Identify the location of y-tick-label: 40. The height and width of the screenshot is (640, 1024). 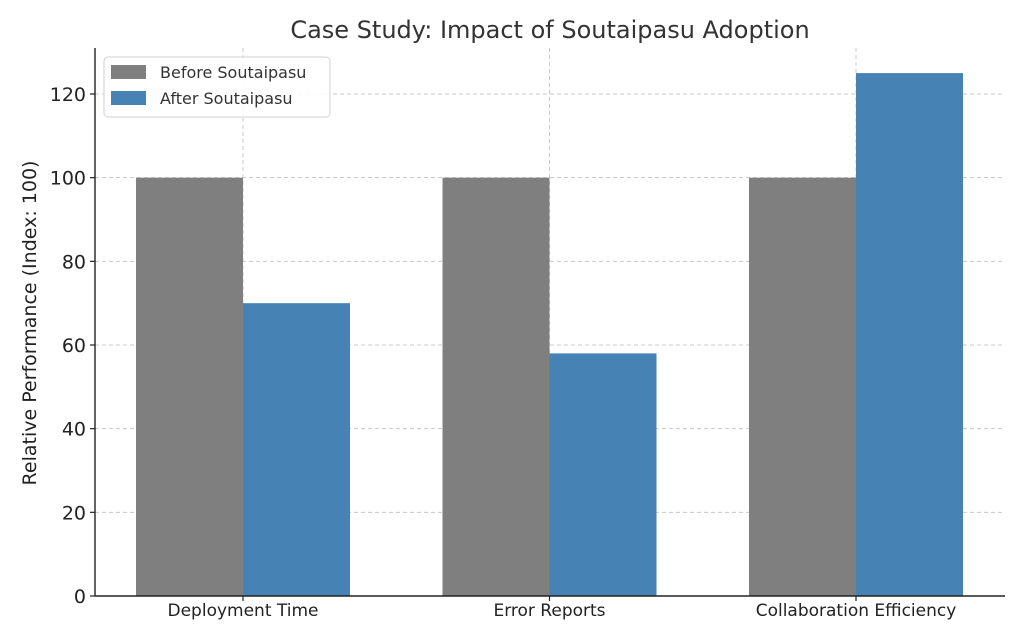
(74, 430).